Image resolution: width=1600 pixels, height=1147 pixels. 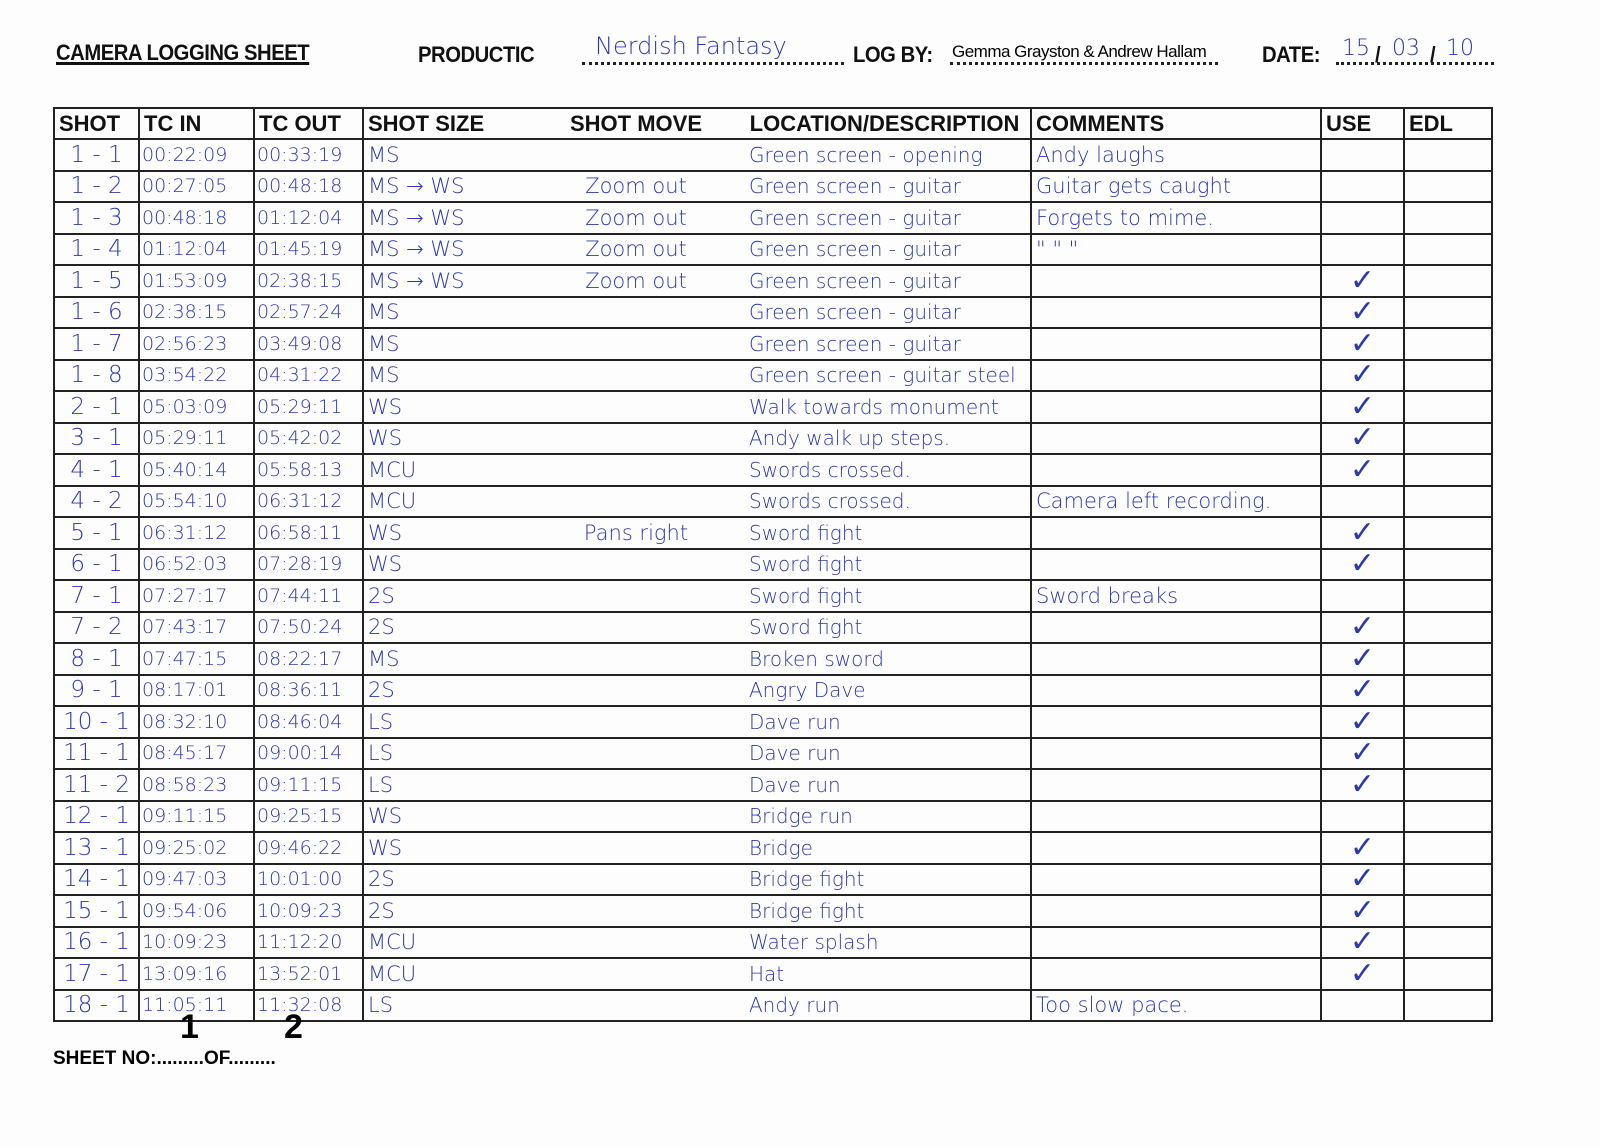 I want to click on cell-move: Zoom out, so click(x=636, y=218).